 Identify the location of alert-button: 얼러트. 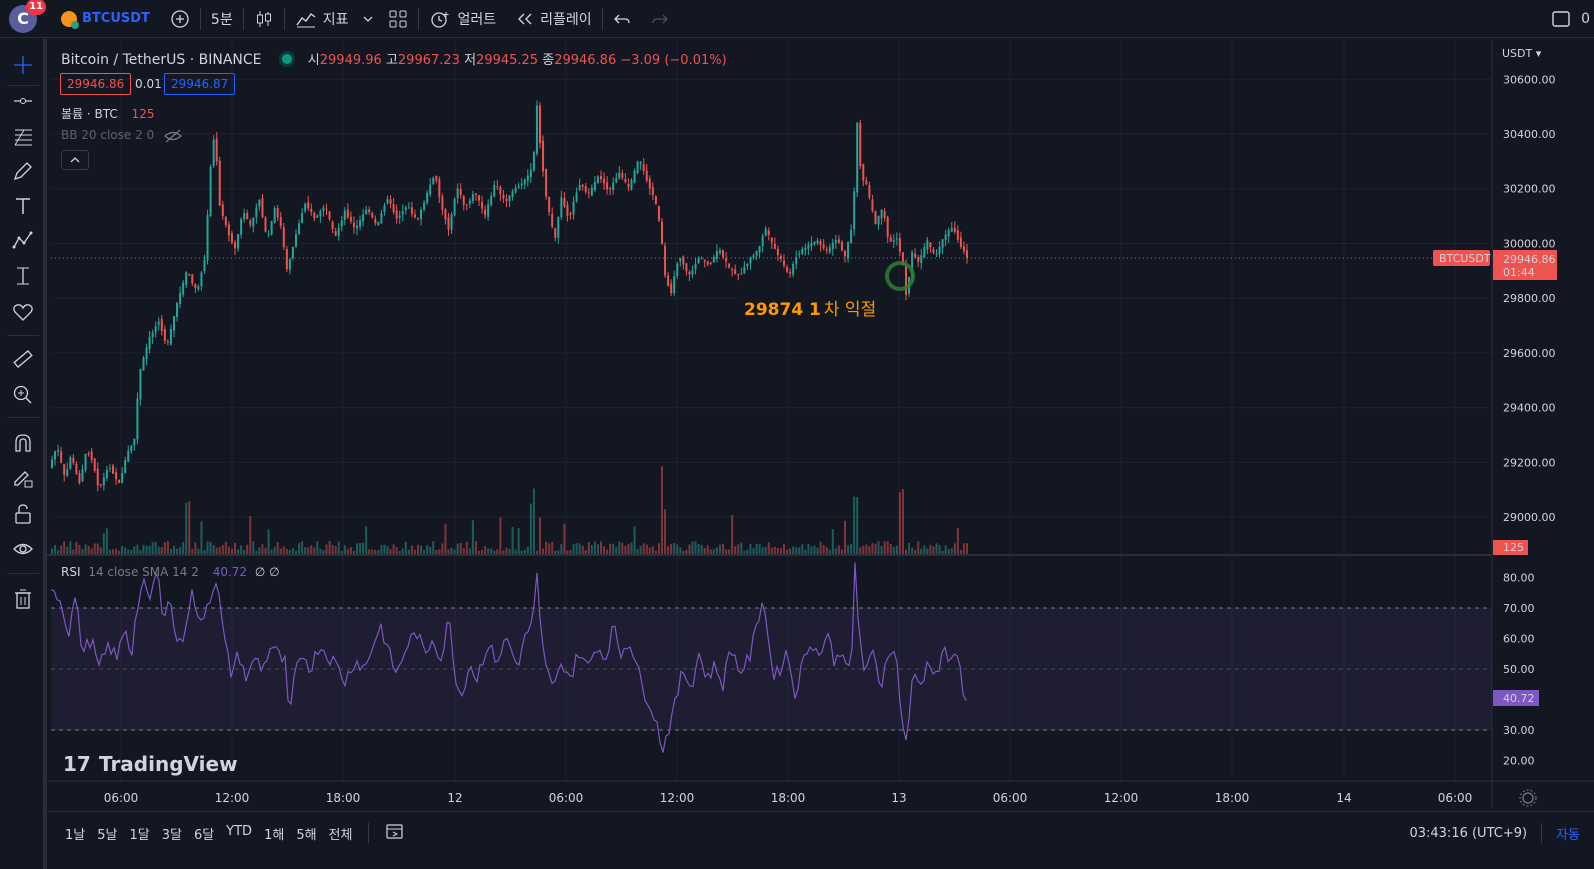
(462, 19).